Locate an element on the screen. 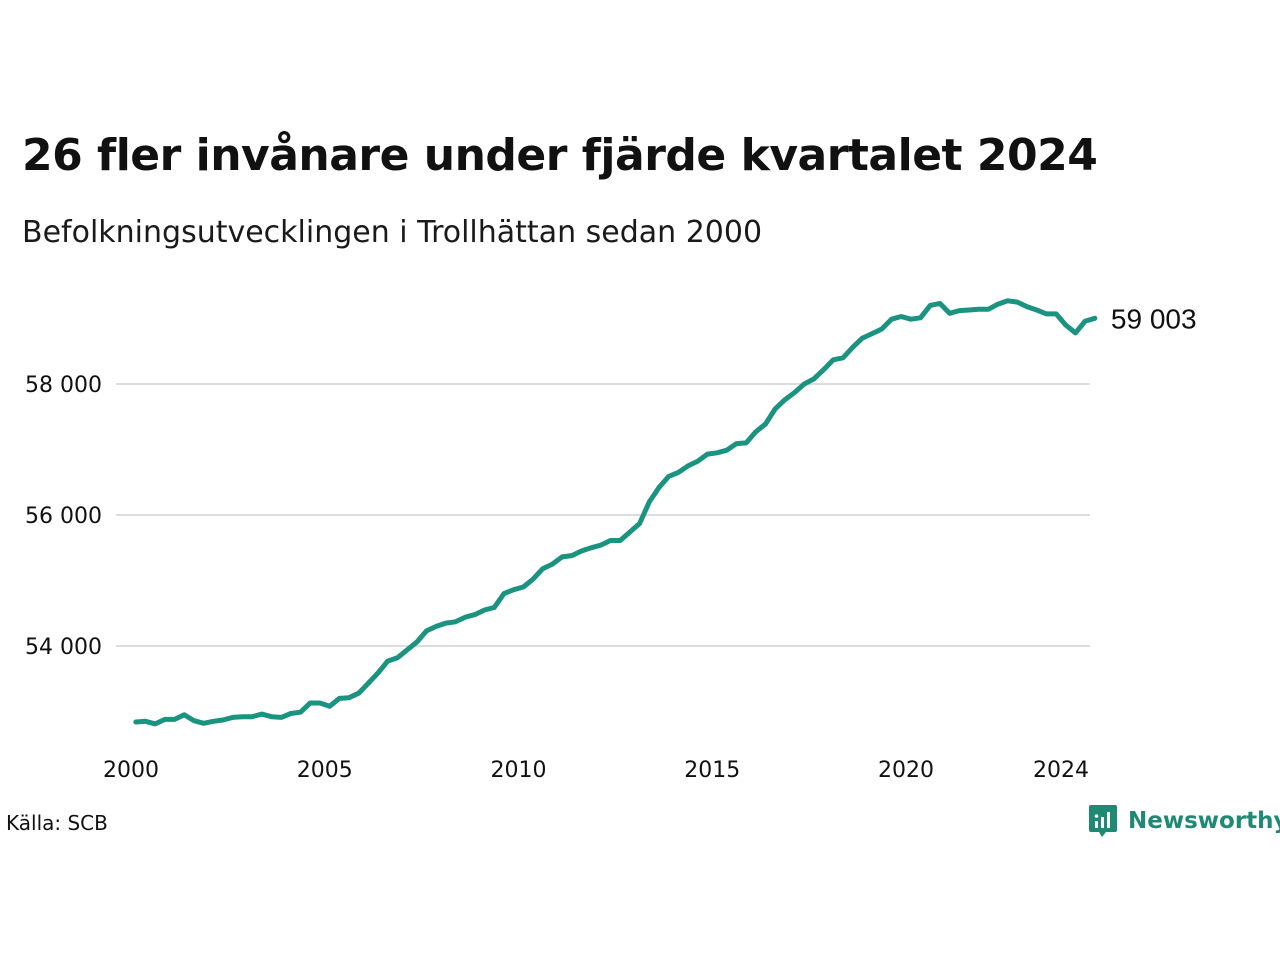 This screenshot has width=1280, height=960. y-axis-ticks: 54 000 56 000 58 000 is located at coordinates (63, 516).